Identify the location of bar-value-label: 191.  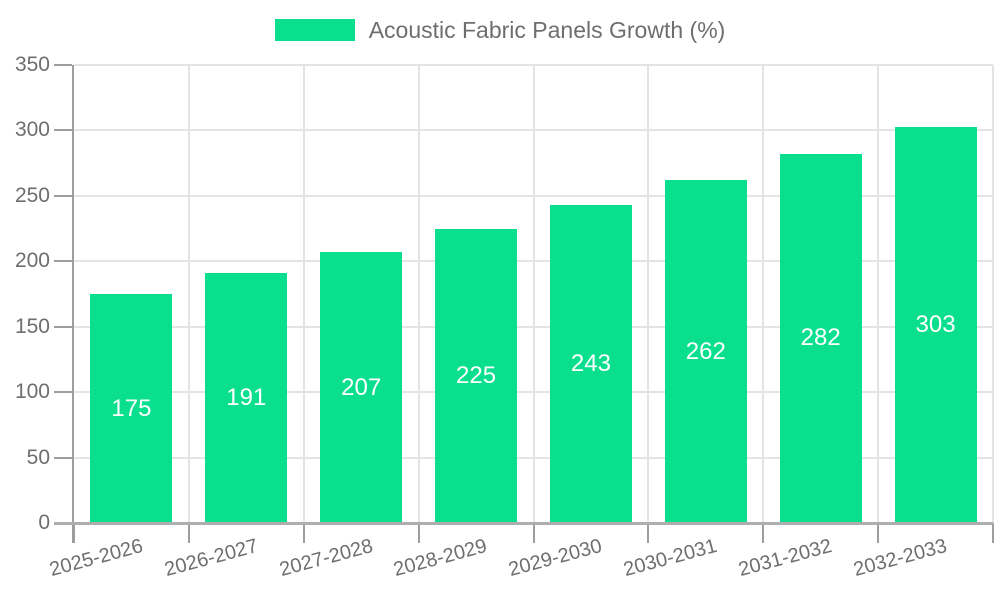
(246, 398).